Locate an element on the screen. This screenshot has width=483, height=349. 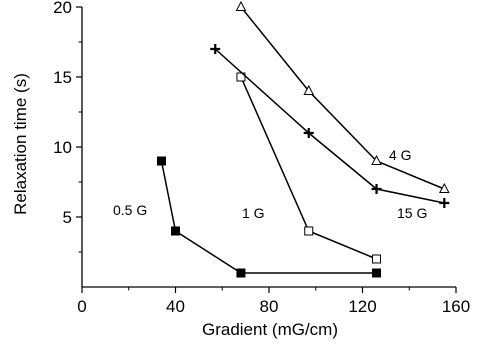
series-label: 4 G is located at coordinates (400, 155).